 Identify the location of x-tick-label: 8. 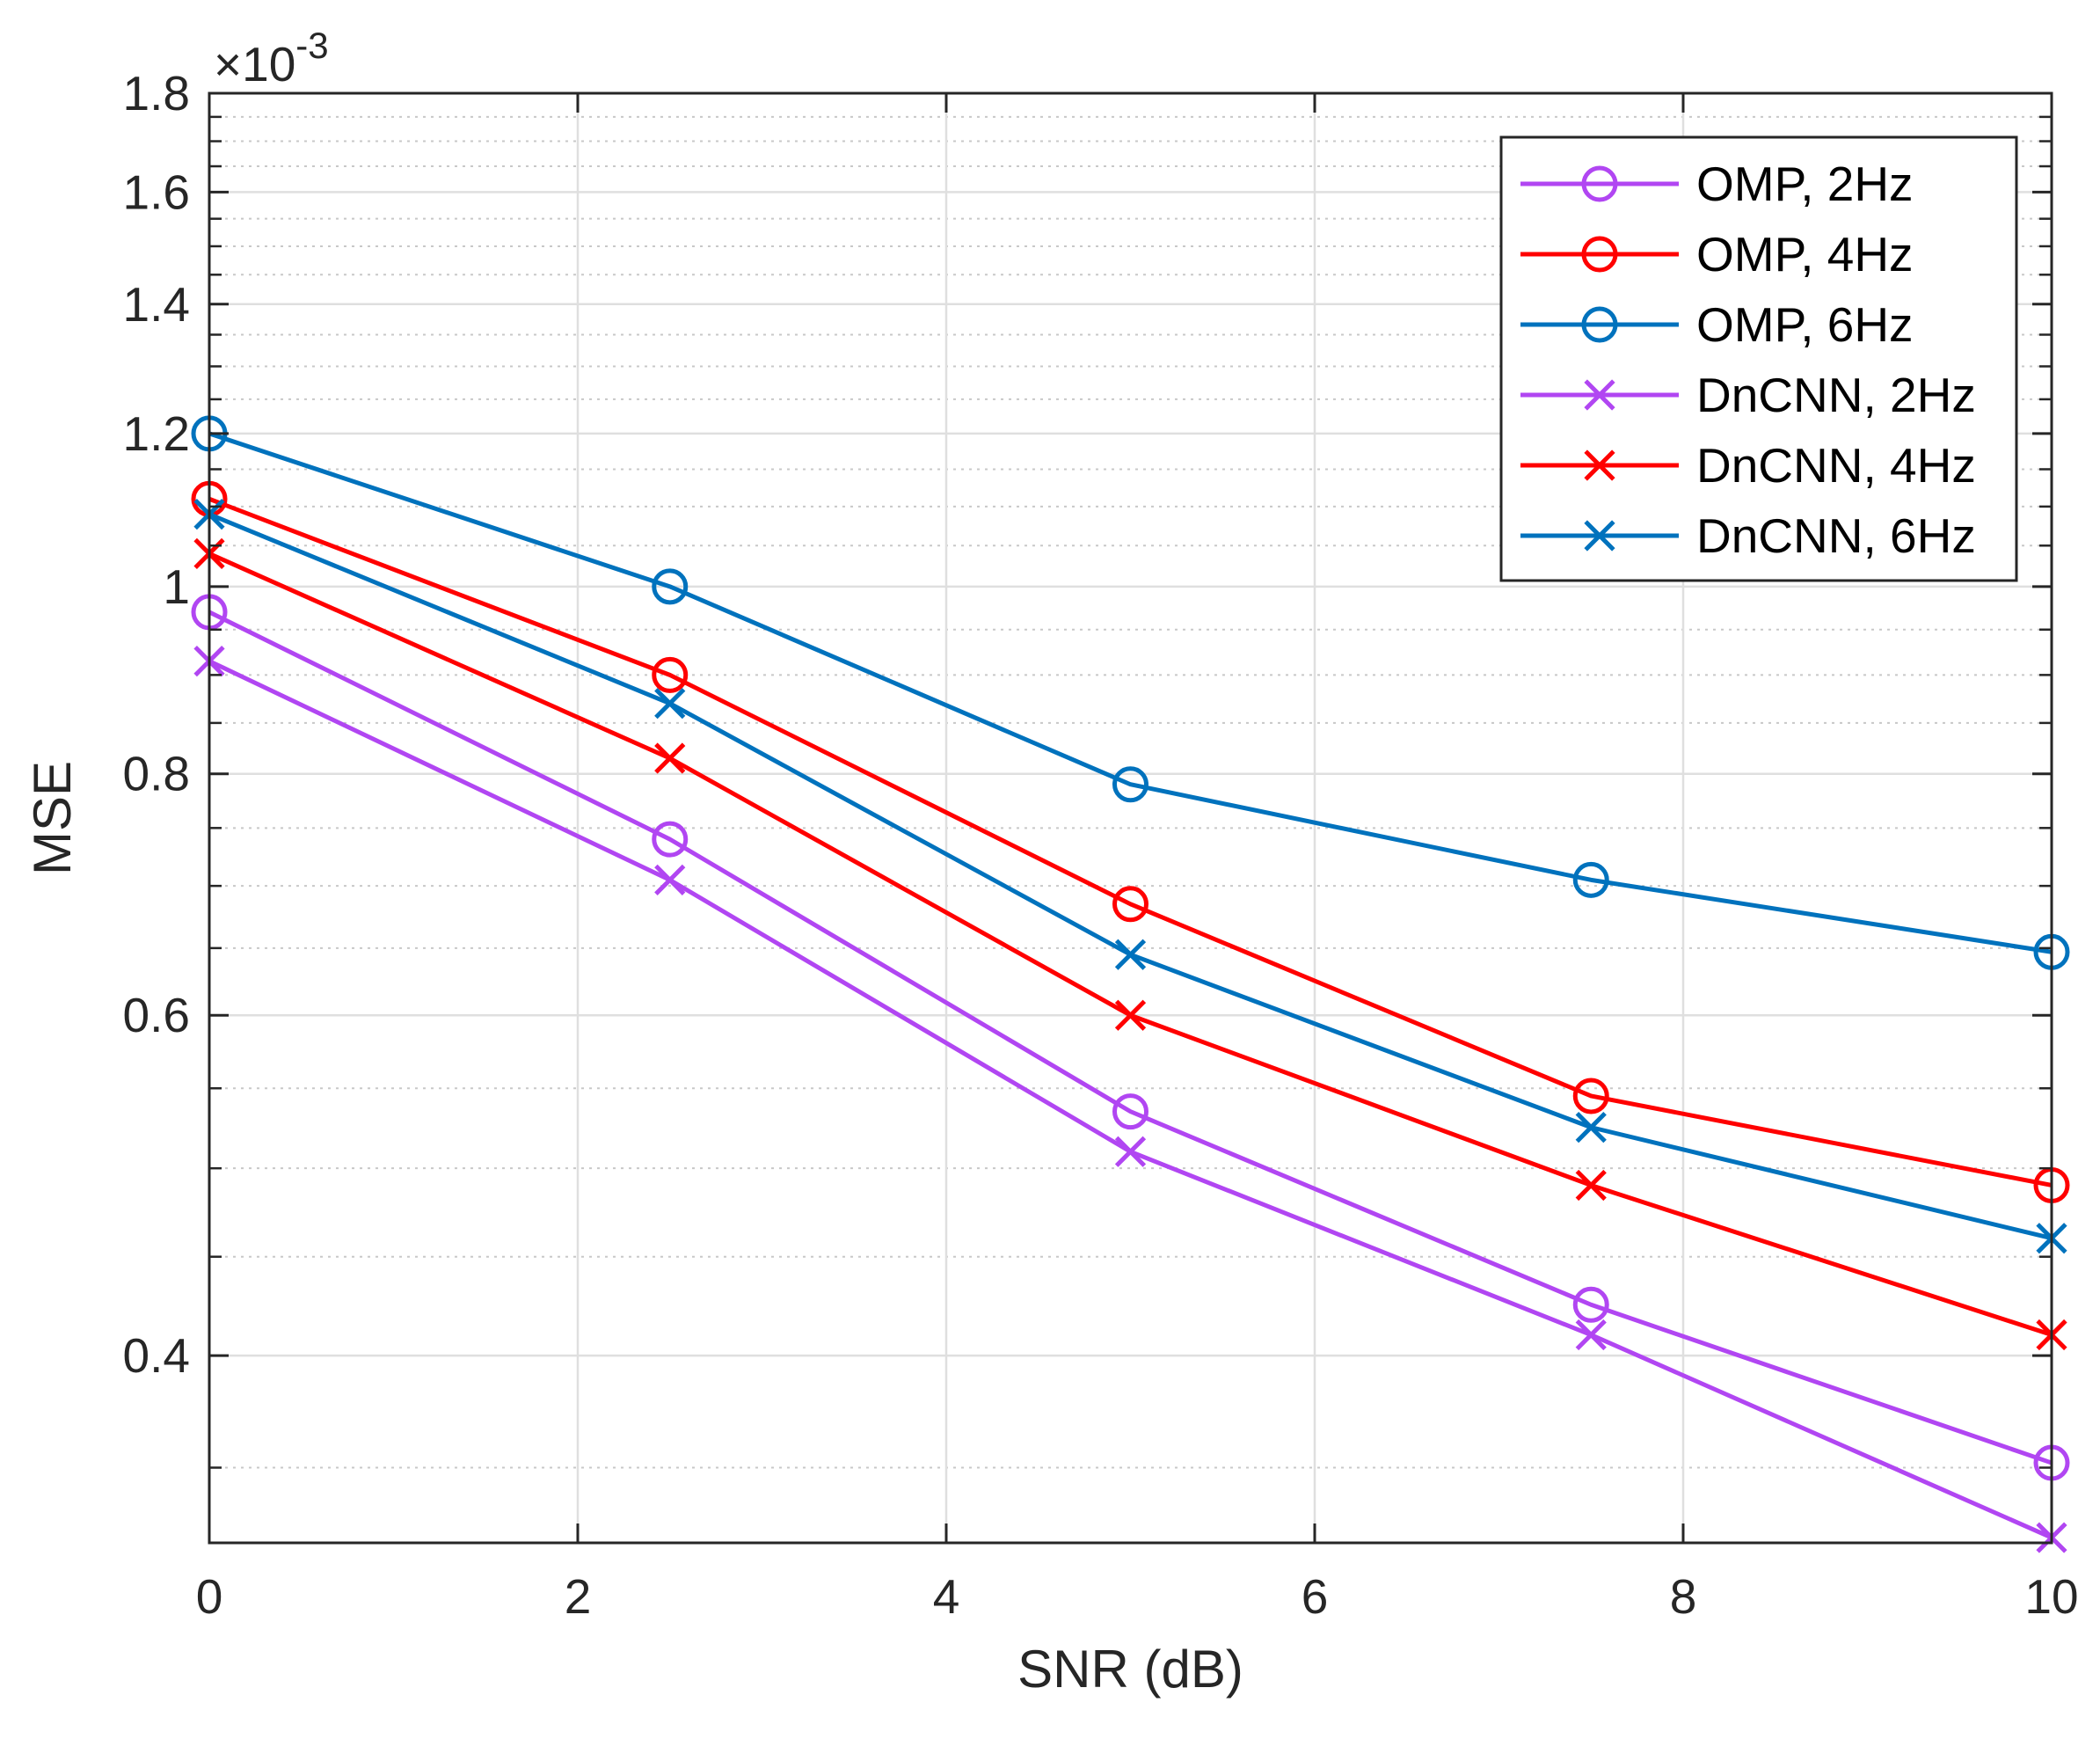
(1684, 1596).